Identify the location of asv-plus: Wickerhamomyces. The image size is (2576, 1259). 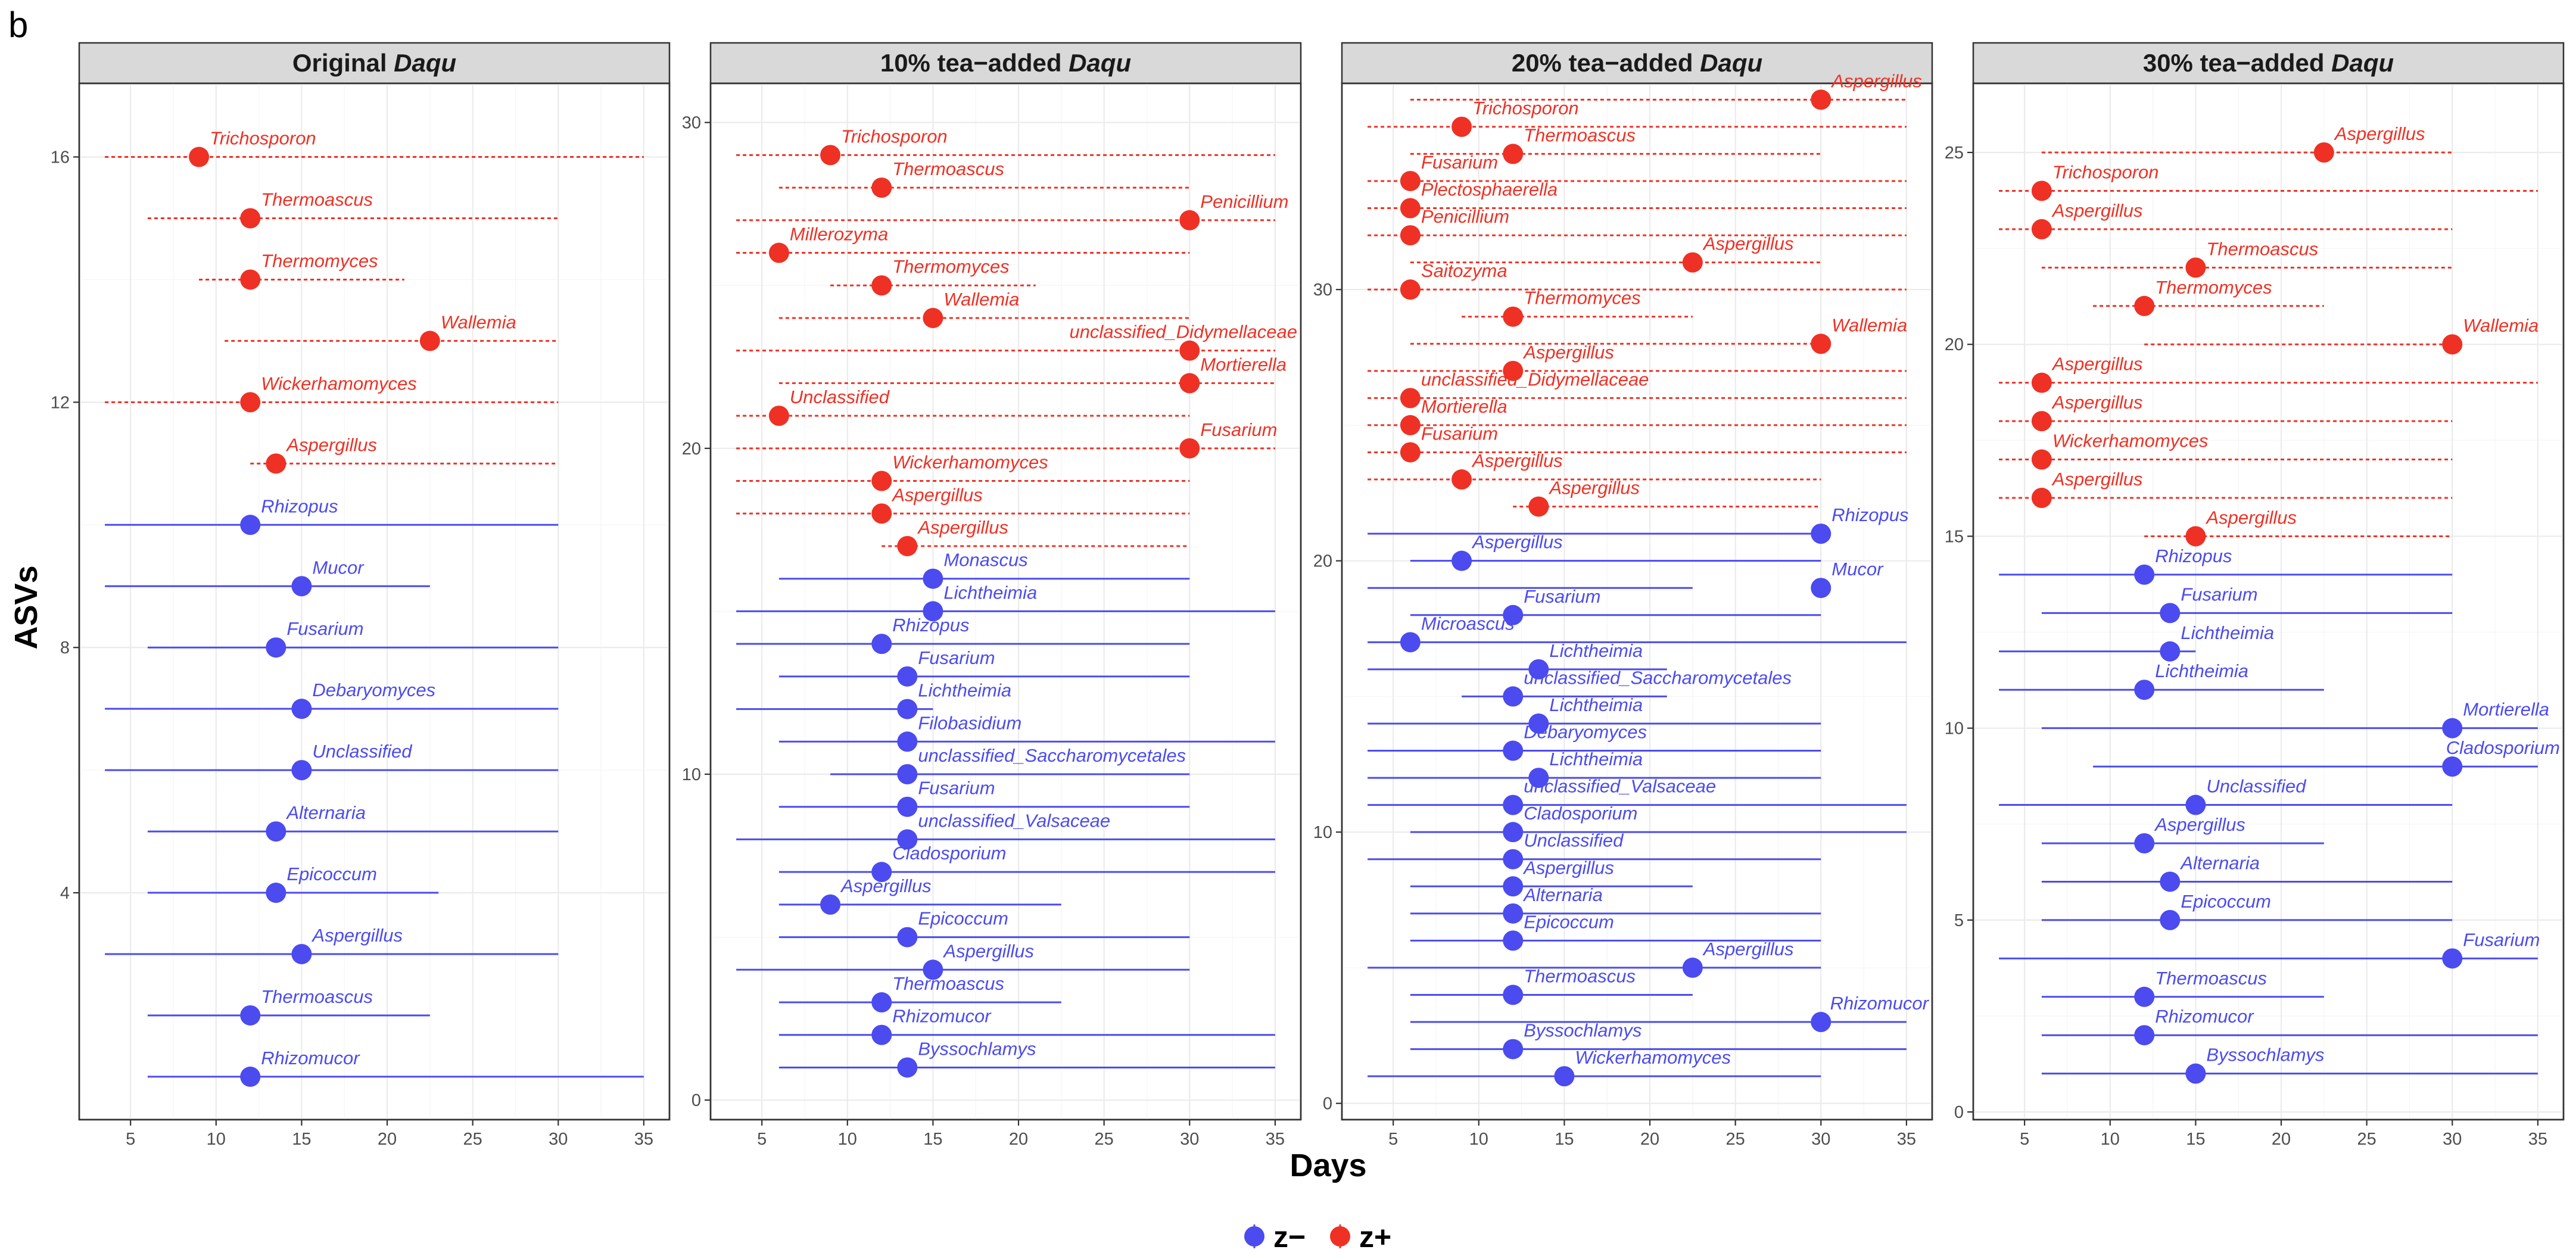
(332, 393).